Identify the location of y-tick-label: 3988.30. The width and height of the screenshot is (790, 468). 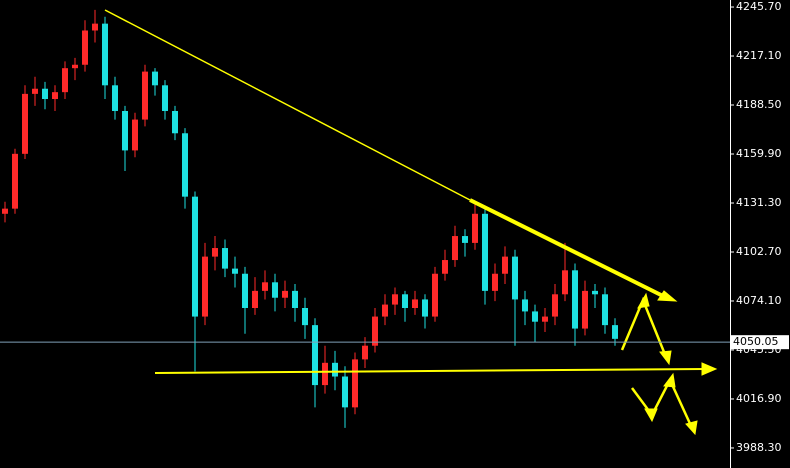
(759, 447).